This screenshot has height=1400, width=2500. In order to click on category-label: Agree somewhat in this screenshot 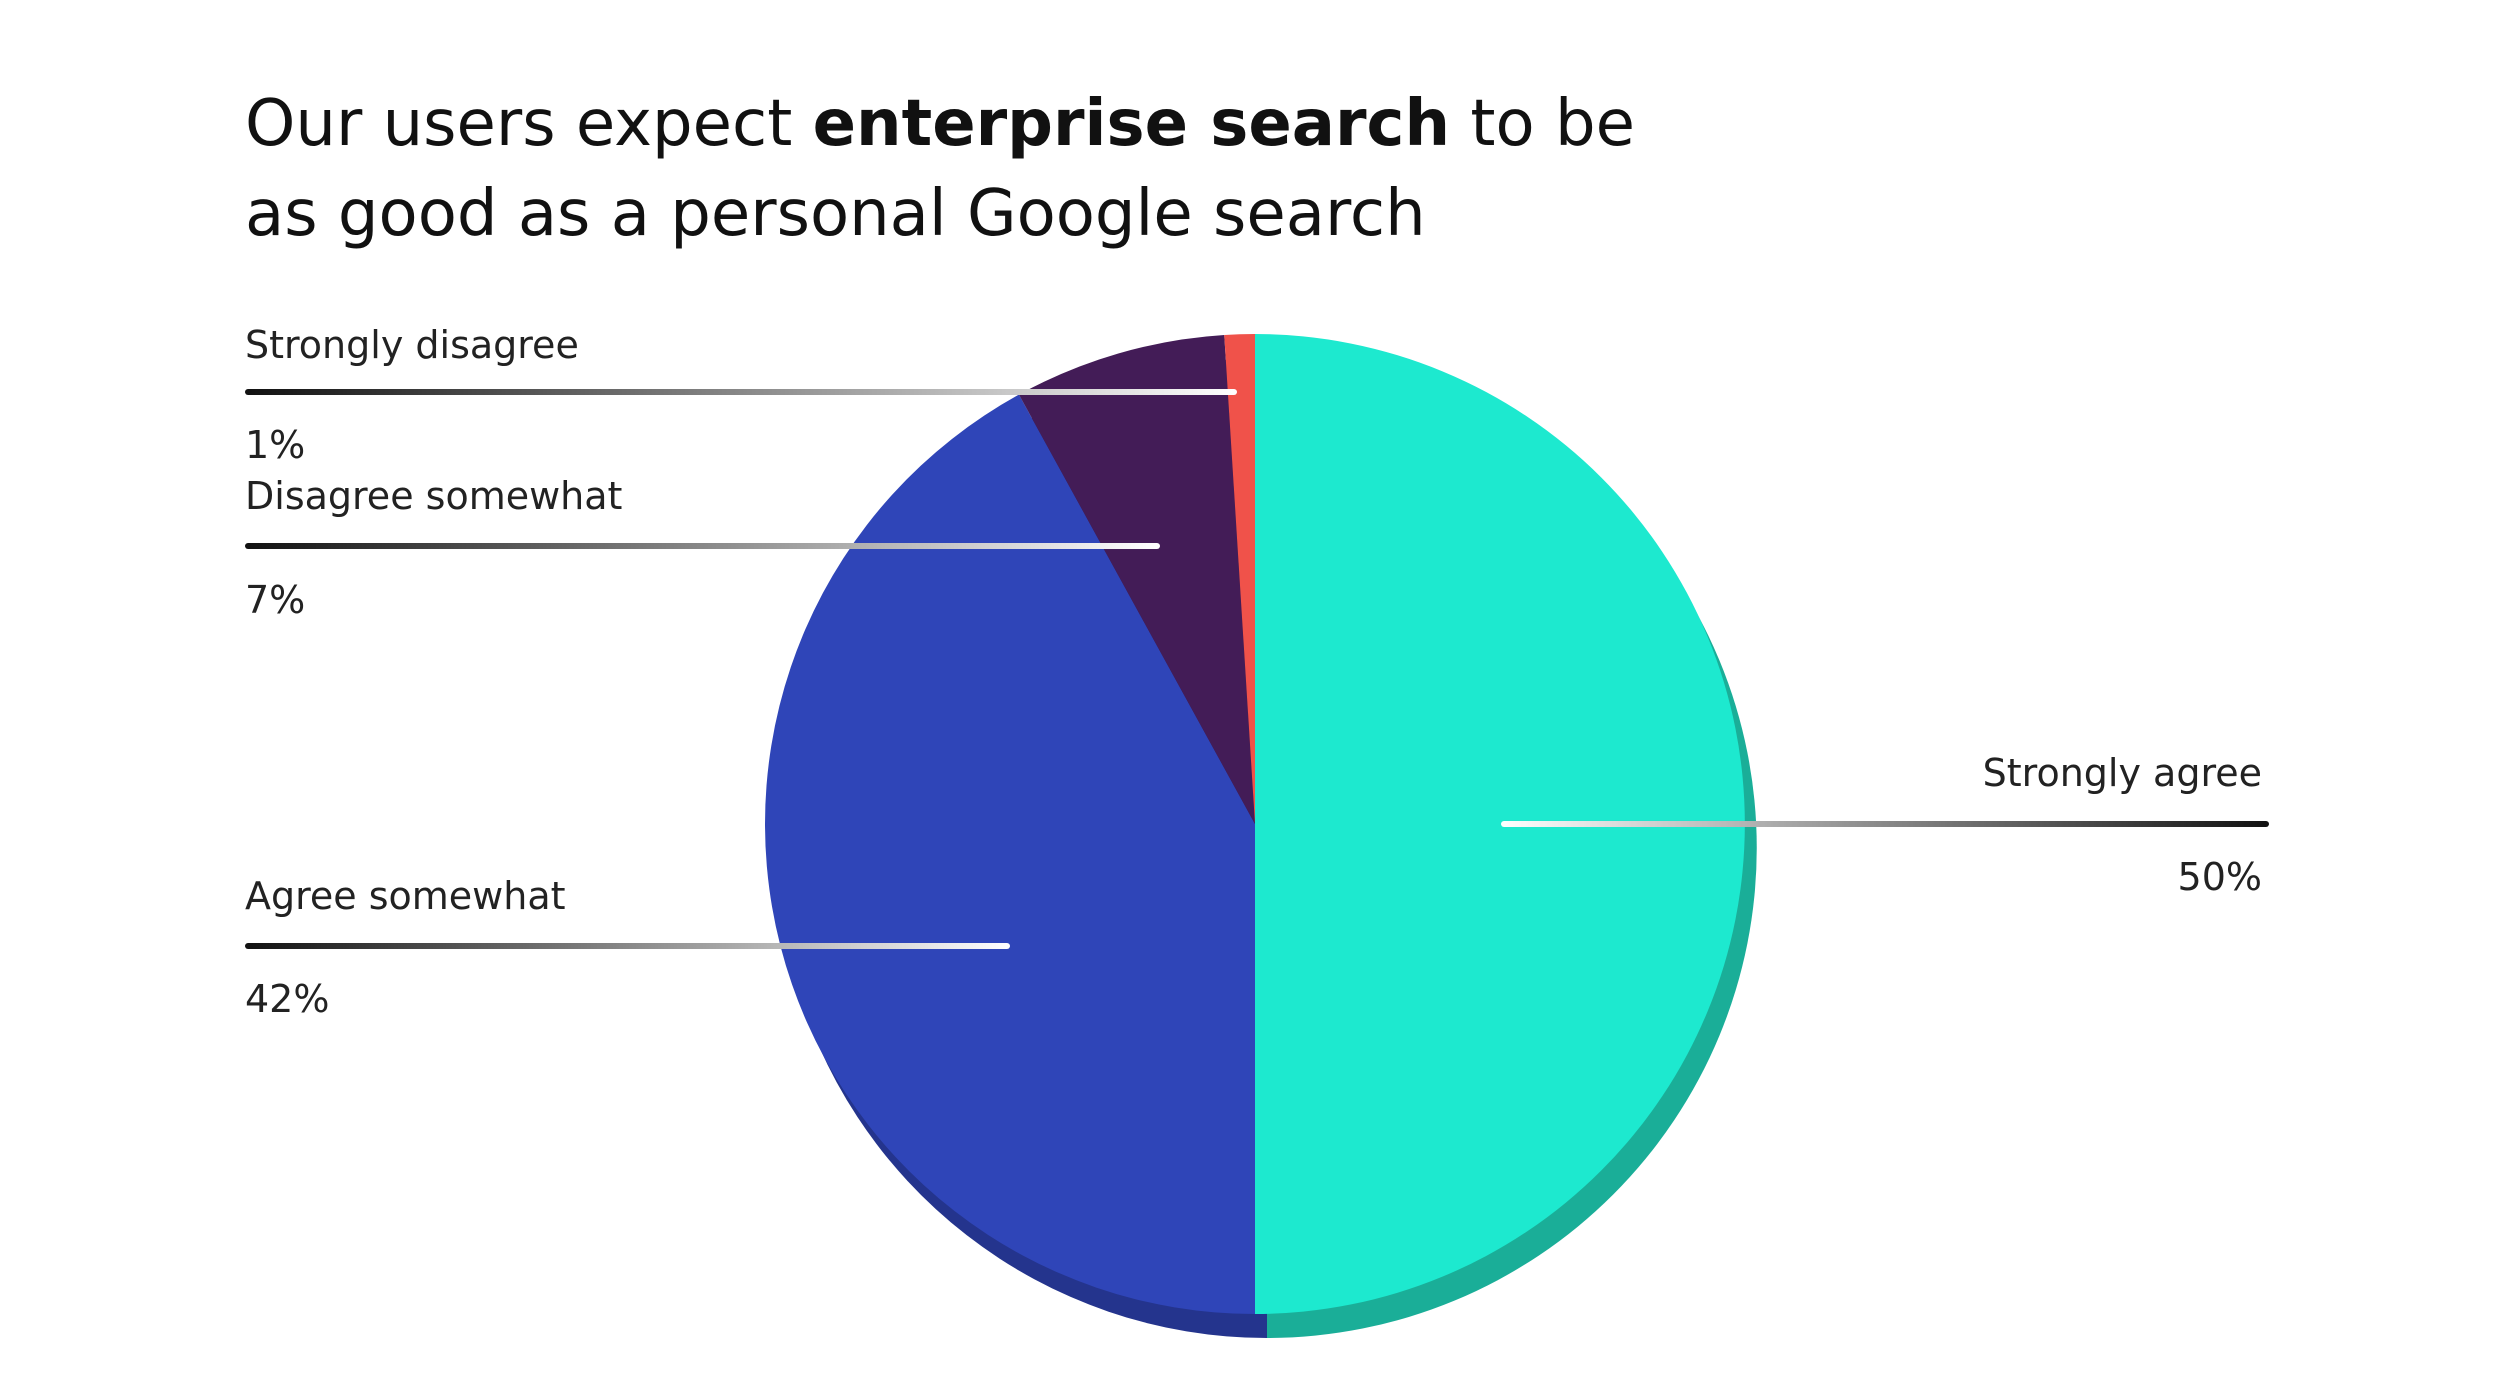, I will do `click(405, 896)`.